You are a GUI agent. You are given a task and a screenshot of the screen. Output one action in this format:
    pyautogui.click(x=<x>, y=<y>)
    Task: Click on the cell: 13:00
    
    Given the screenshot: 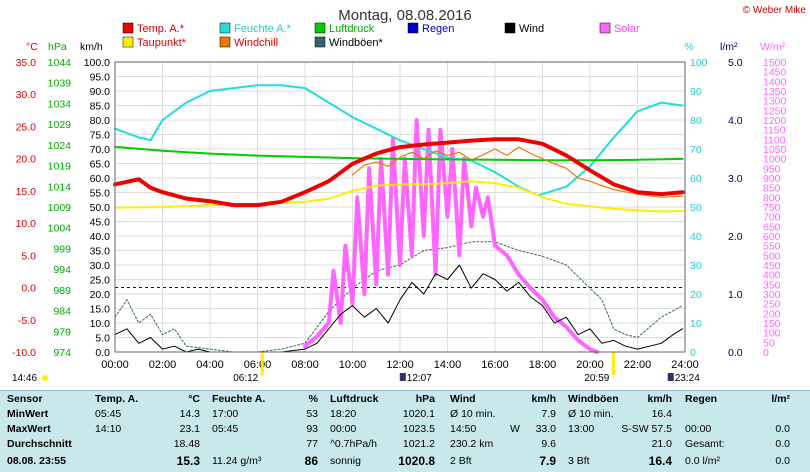 What is the action you would take?
    pyautogui.click(x=581, y=429)
    